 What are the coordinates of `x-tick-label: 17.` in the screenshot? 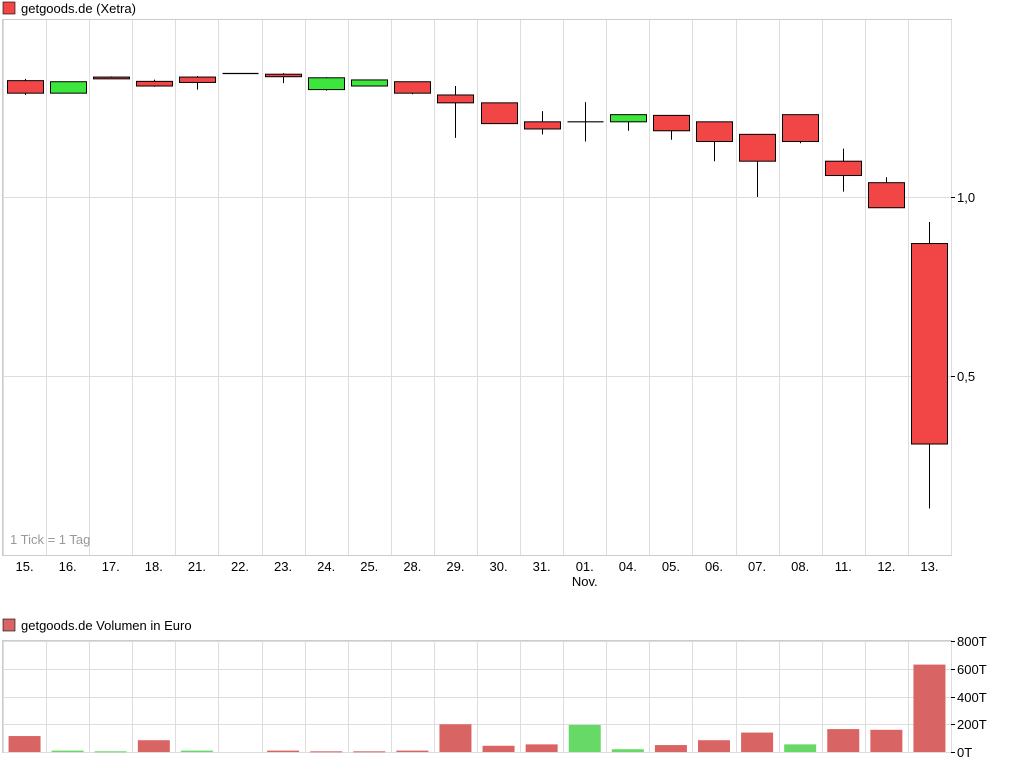 It's located at (111, 566).